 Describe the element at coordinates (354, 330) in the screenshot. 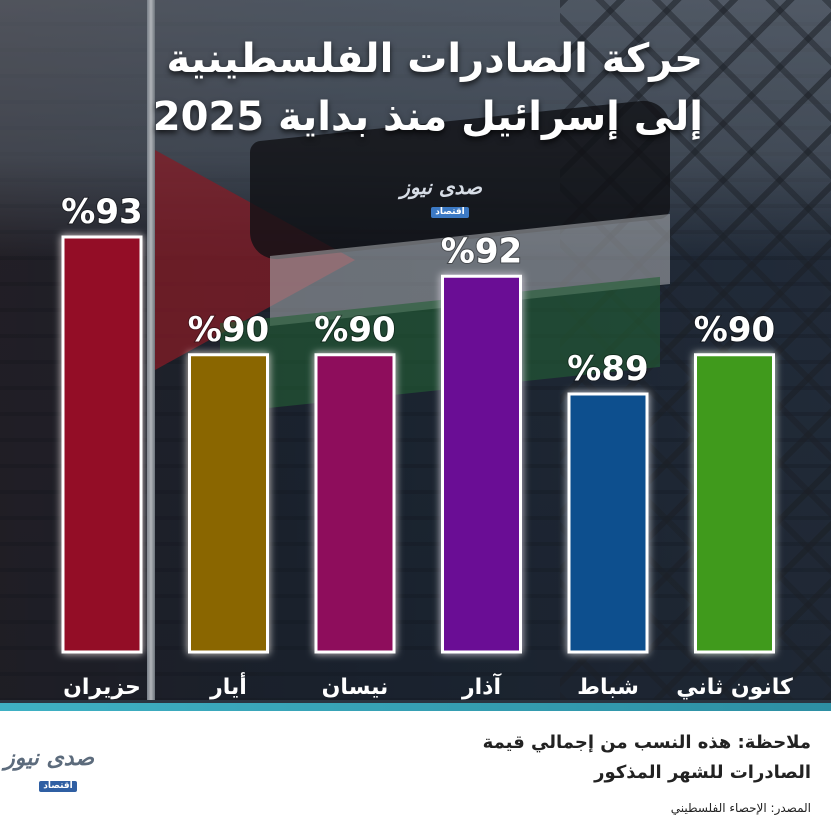

I see `value-label-3: %90` at that location.